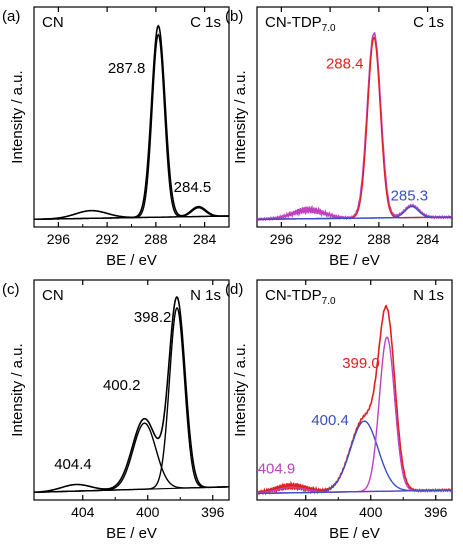 The width and height of the screenshot is (463, 550). I want to click on panel-label: (c), so click(11, 289).